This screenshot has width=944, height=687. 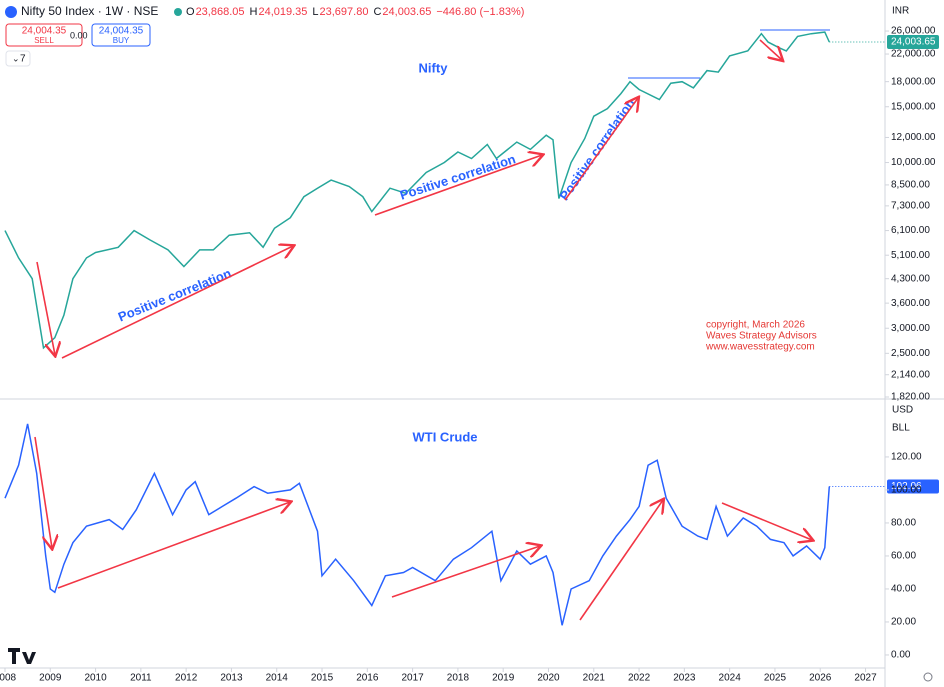 I want to click on sell-button, so click(x=44, y=35).